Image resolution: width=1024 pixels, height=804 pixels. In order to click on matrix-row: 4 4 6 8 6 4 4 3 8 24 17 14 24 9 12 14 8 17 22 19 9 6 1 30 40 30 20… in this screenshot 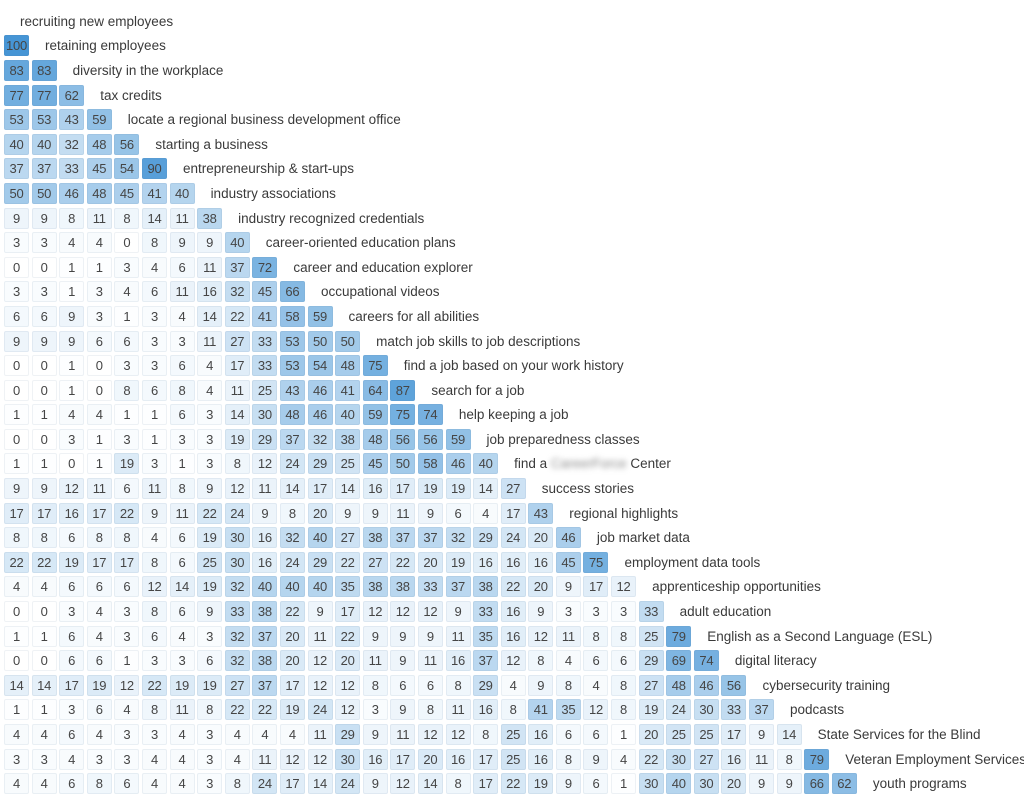, I will do `click(514, 783)`.